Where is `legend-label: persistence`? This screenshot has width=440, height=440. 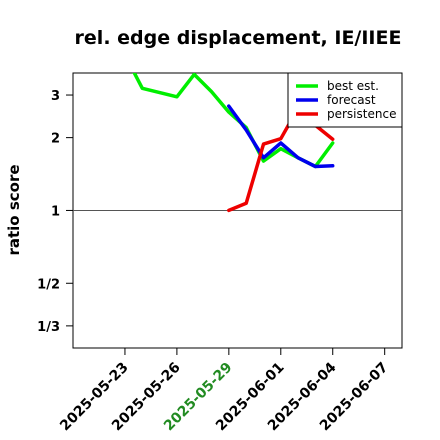 legend-label: persistence is located at coordinates (361, 114).